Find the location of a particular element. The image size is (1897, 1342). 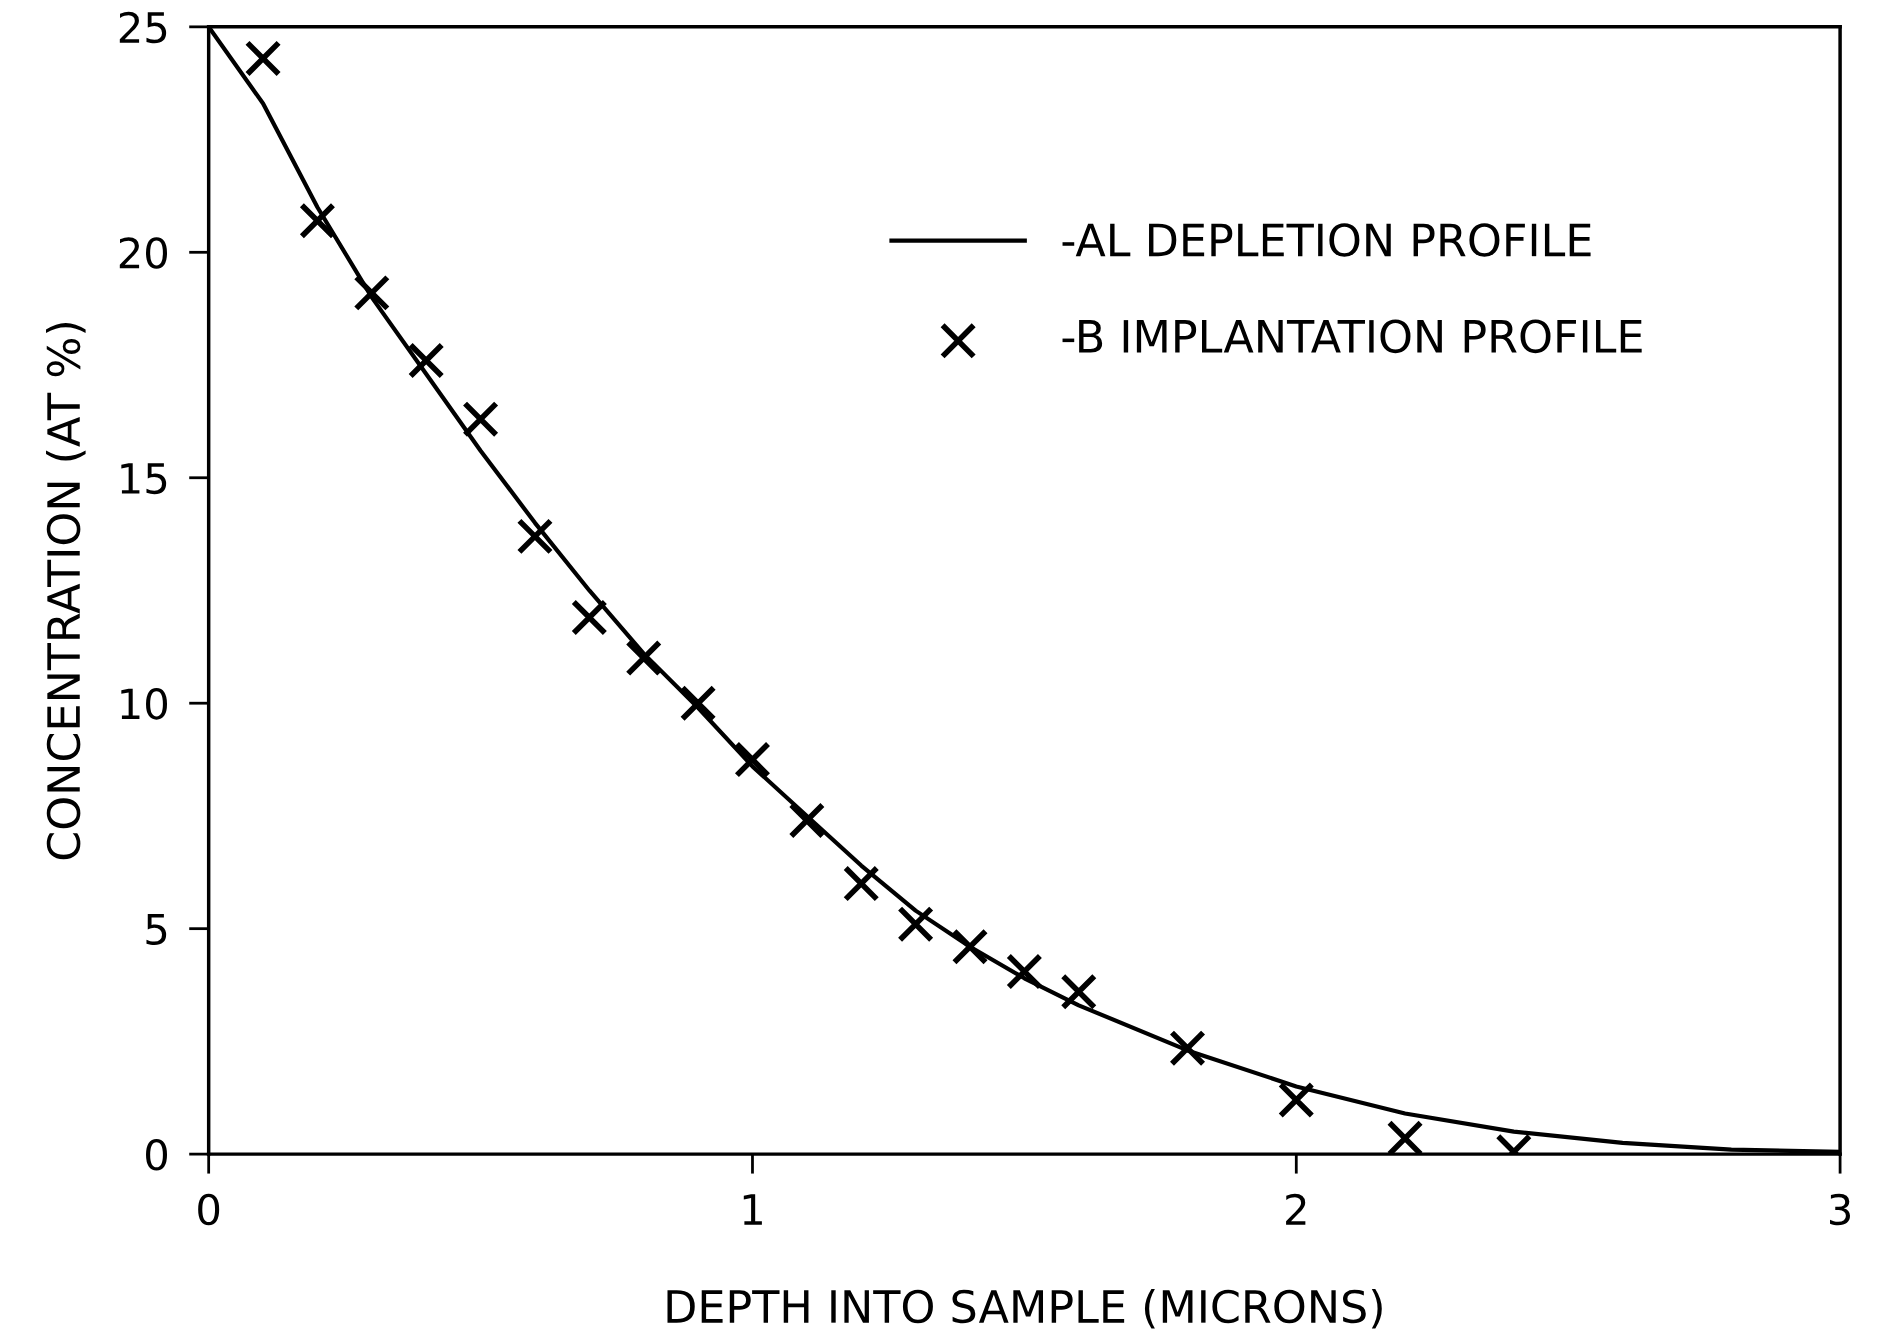

legend-label: -AL DEPLETION PROFILE is located at coordinates (1326, 240).